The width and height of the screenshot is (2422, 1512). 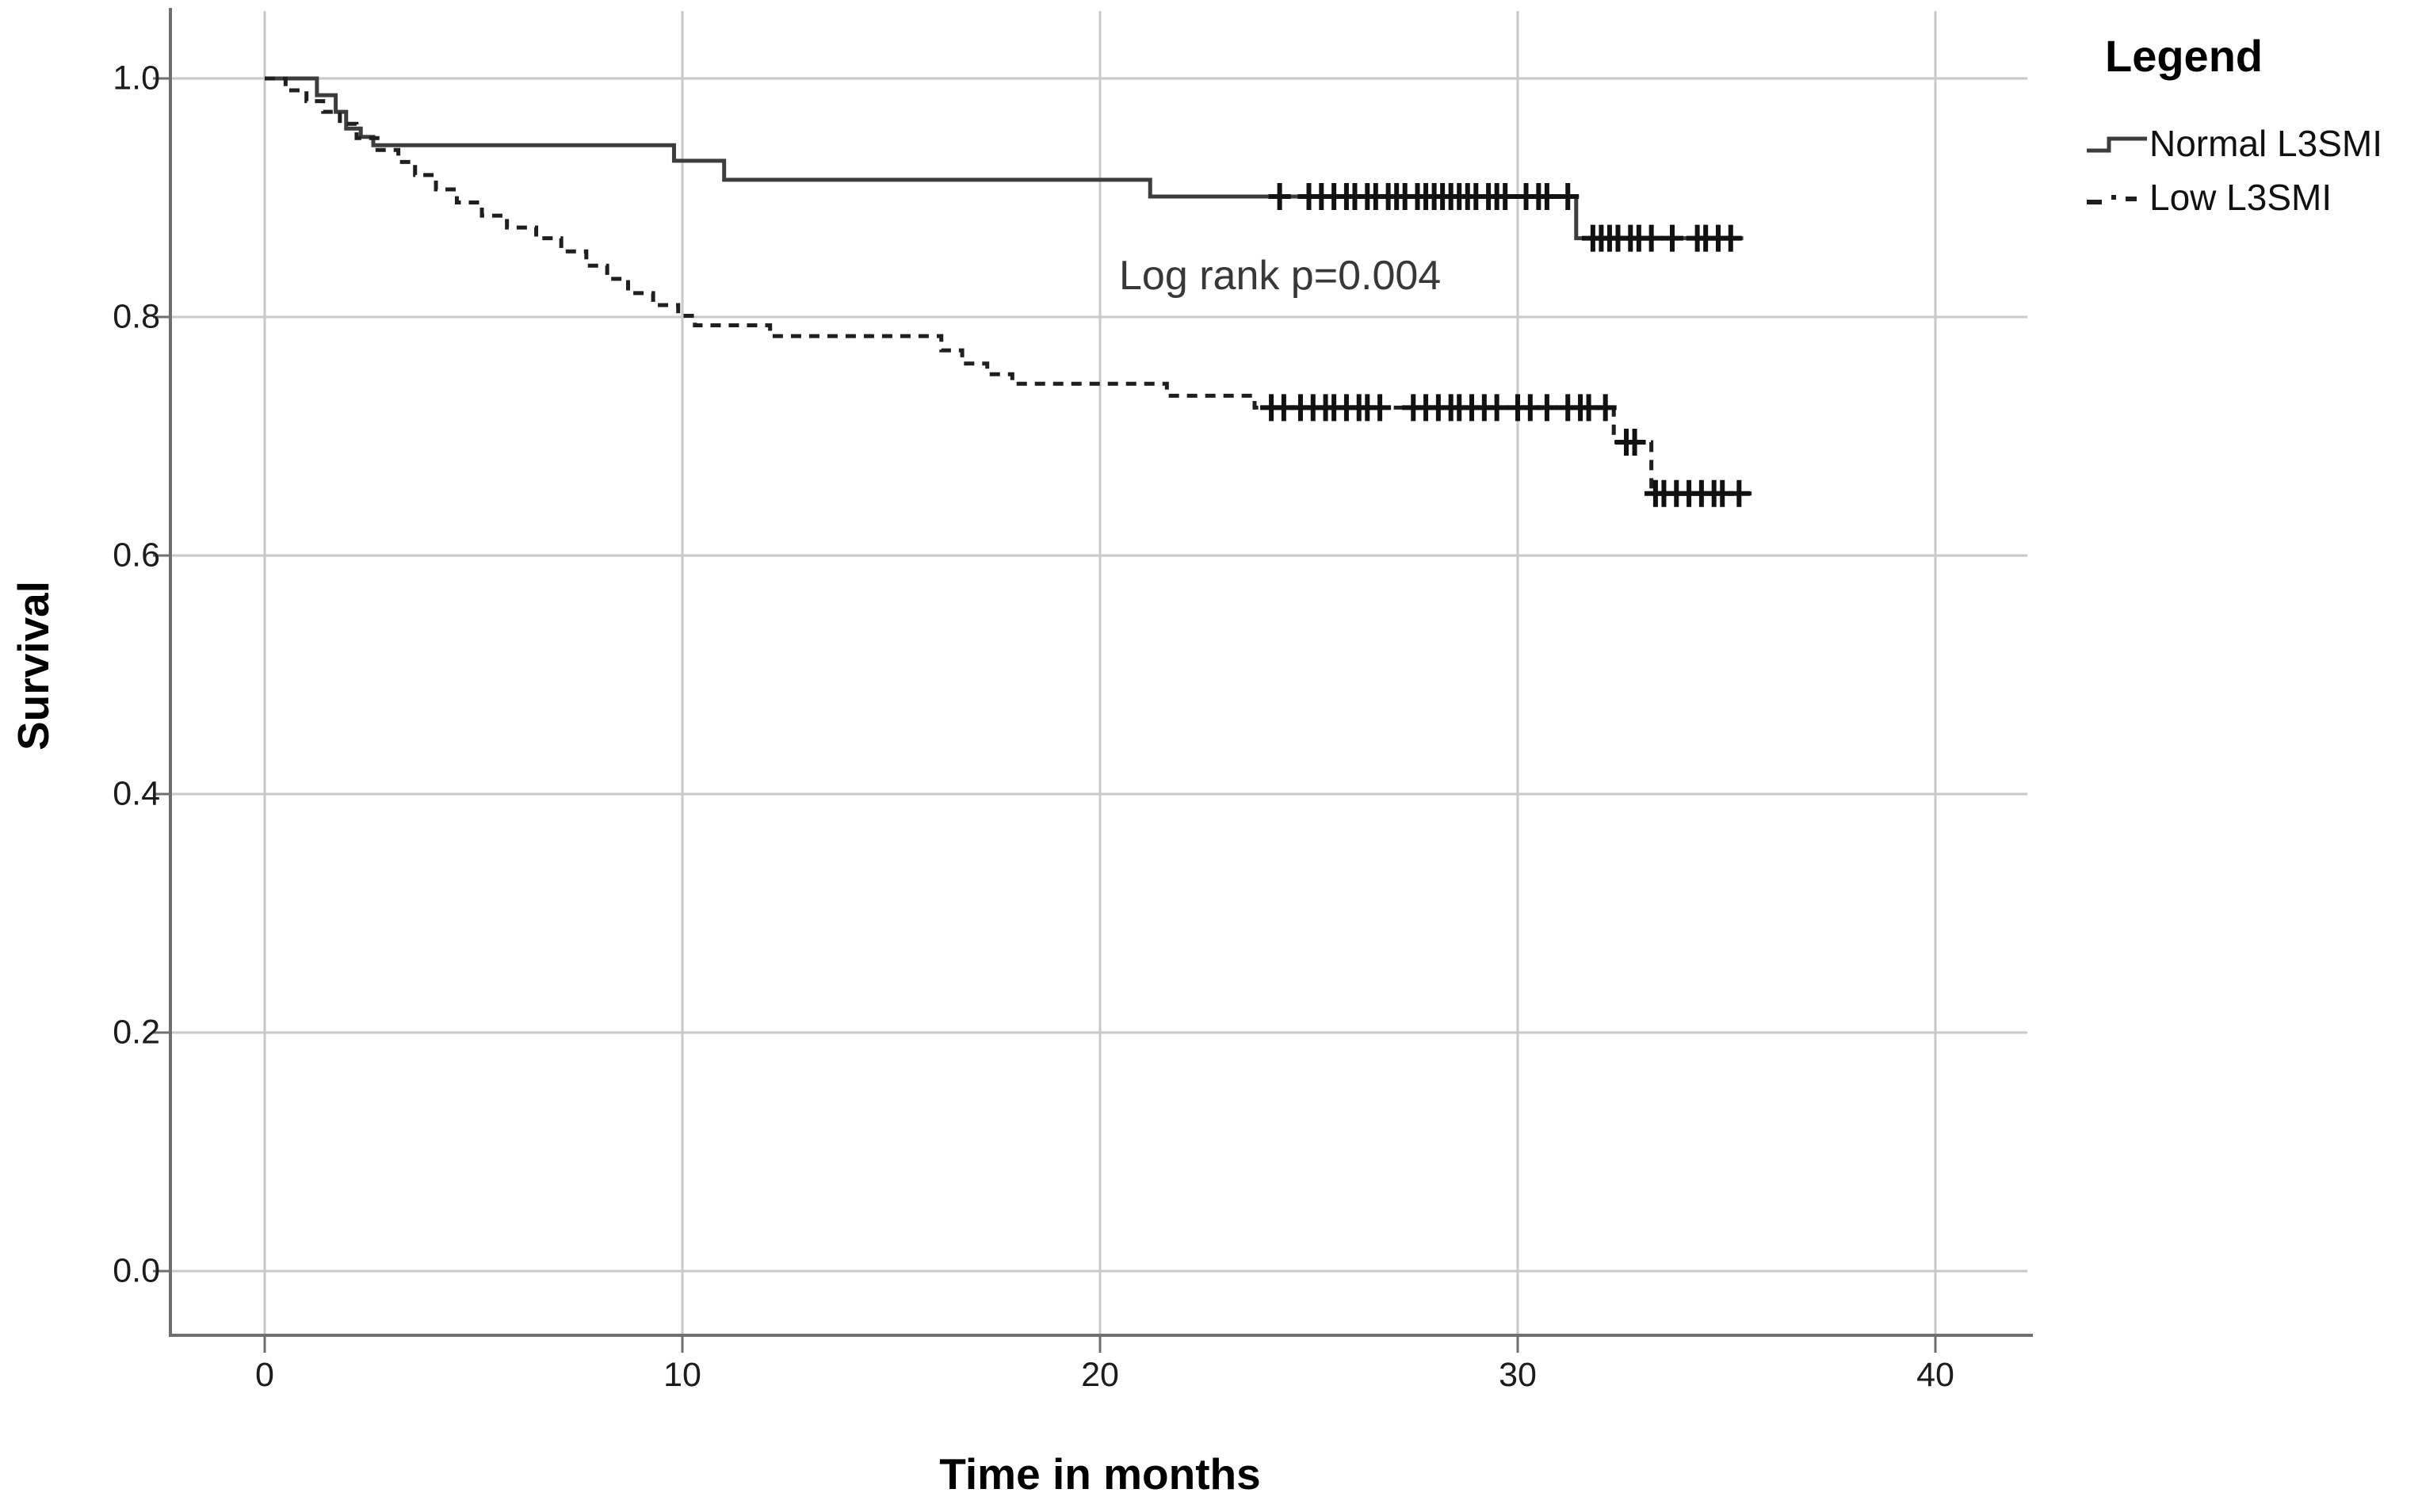 What do you see at coordinates (2112, 199) in the screenshot?
I see `dashed-line-icon` at bounding box center [2112, 199].